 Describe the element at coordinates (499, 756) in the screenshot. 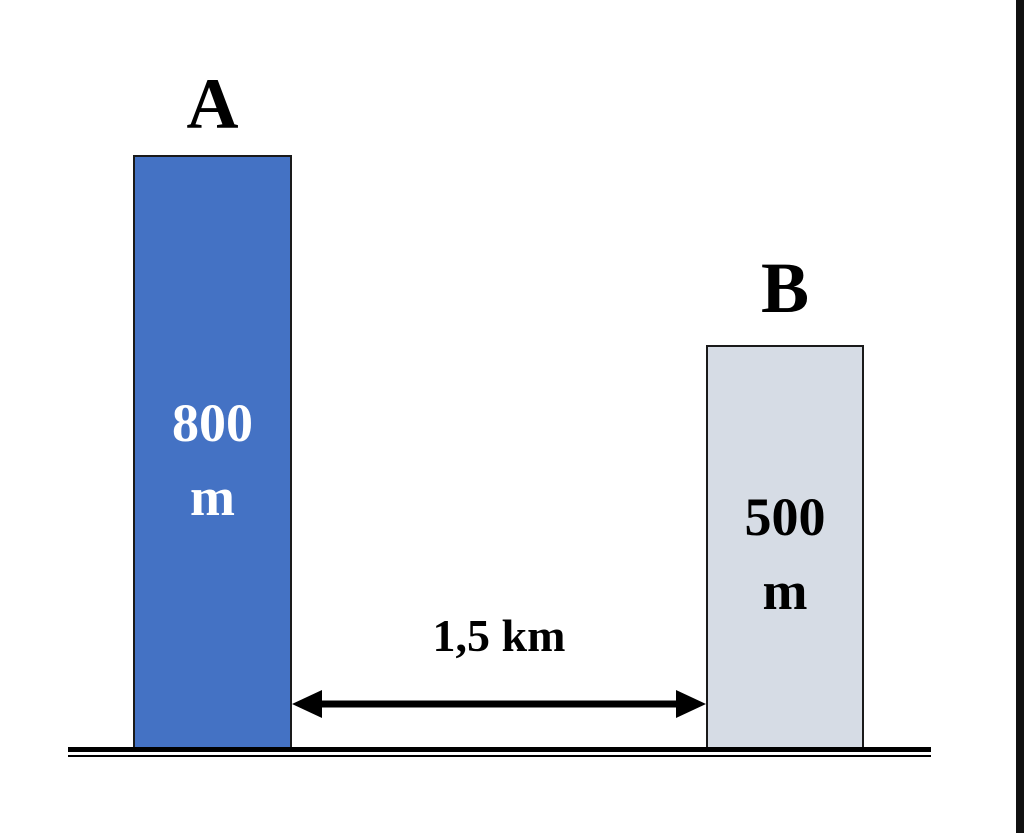

I see `ground-line-thin` at that location.